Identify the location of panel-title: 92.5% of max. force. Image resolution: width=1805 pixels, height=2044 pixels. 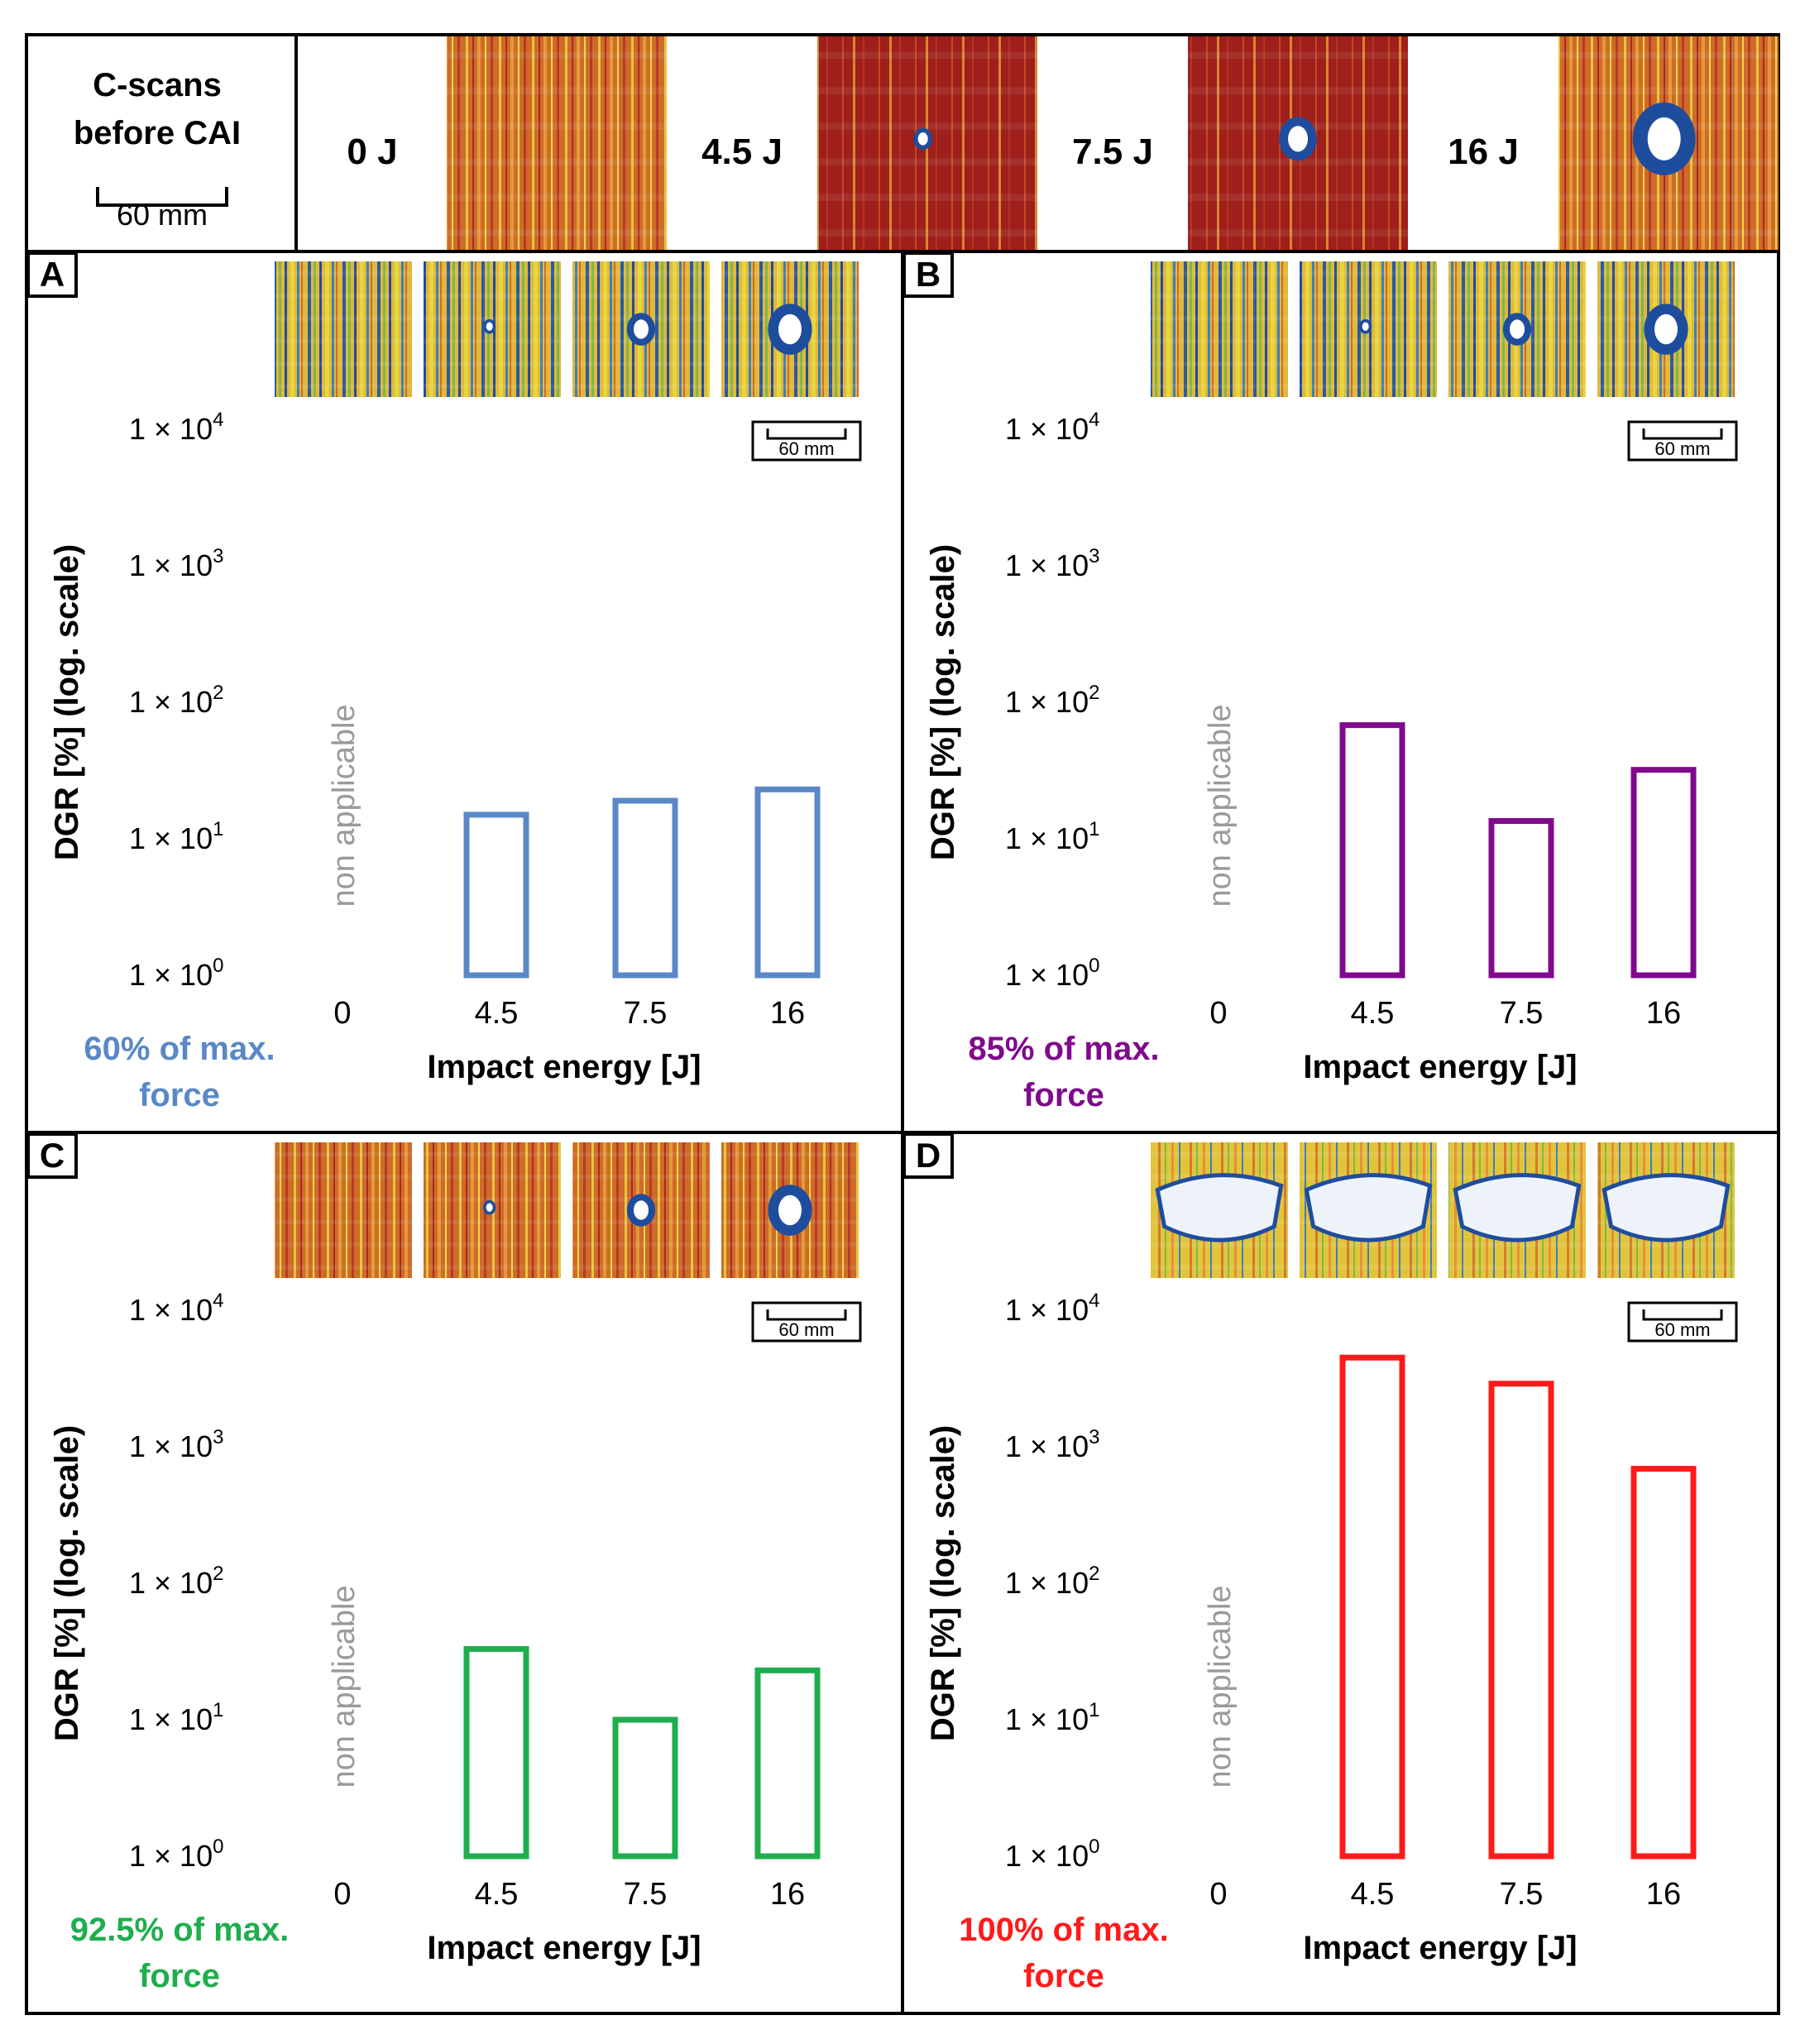
(180, 1953).